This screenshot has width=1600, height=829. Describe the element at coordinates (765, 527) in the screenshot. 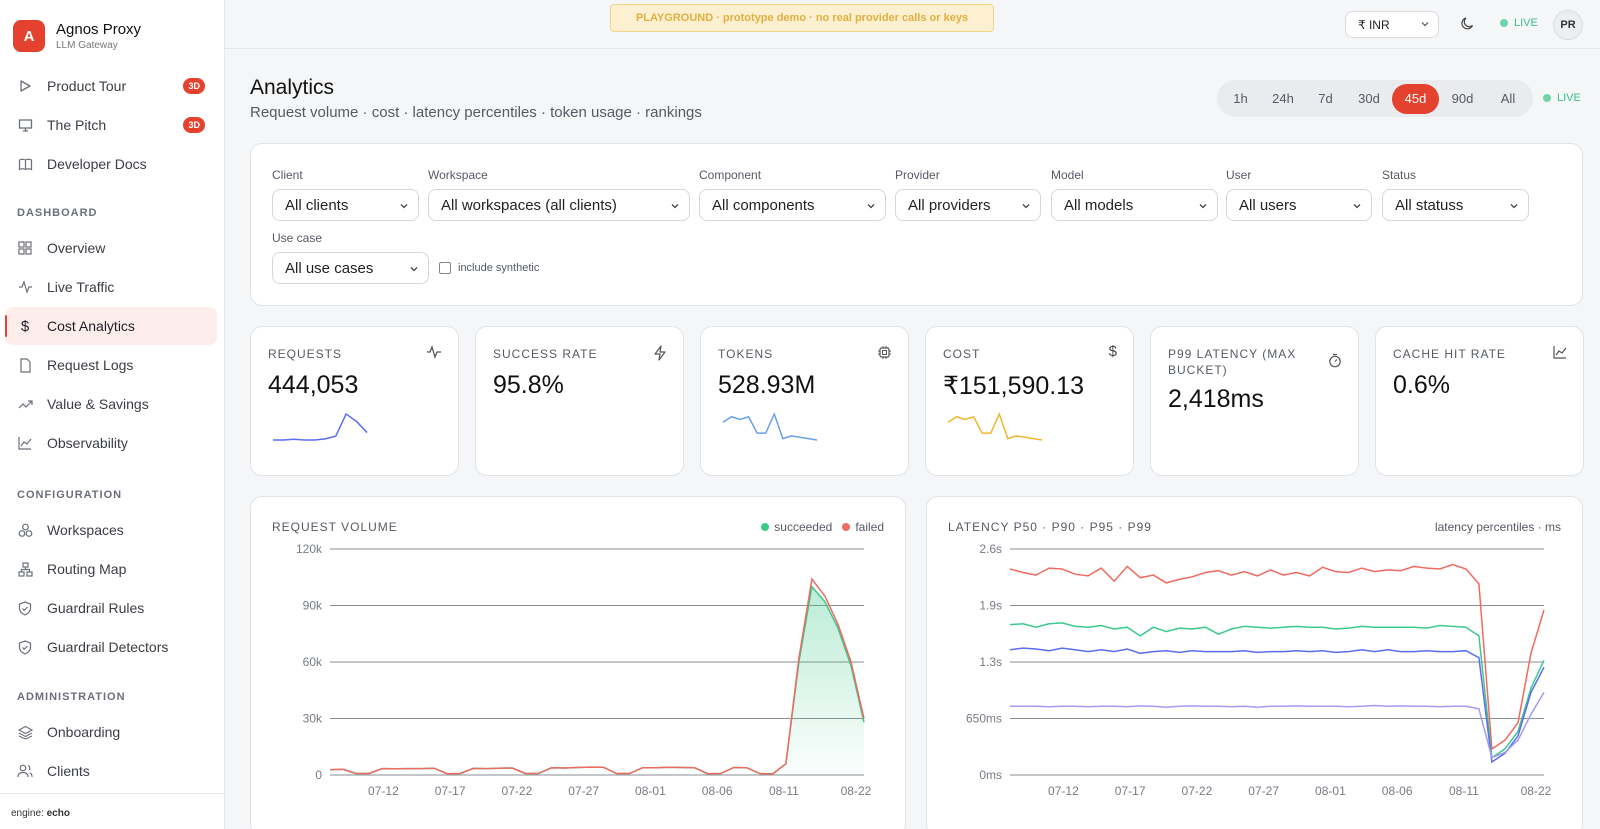

I see `succeeded-dot-icon` at that location.